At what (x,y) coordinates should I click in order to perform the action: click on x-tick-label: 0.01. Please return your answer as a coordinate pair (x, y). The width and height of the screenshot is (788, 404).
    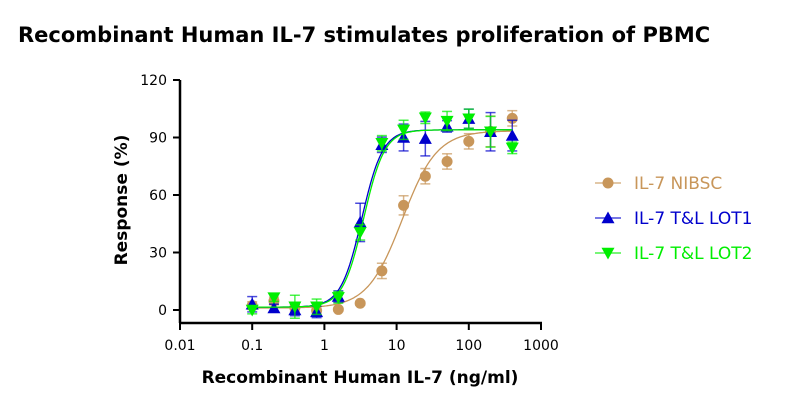
    Looking at the image, I should click on (179, 346).